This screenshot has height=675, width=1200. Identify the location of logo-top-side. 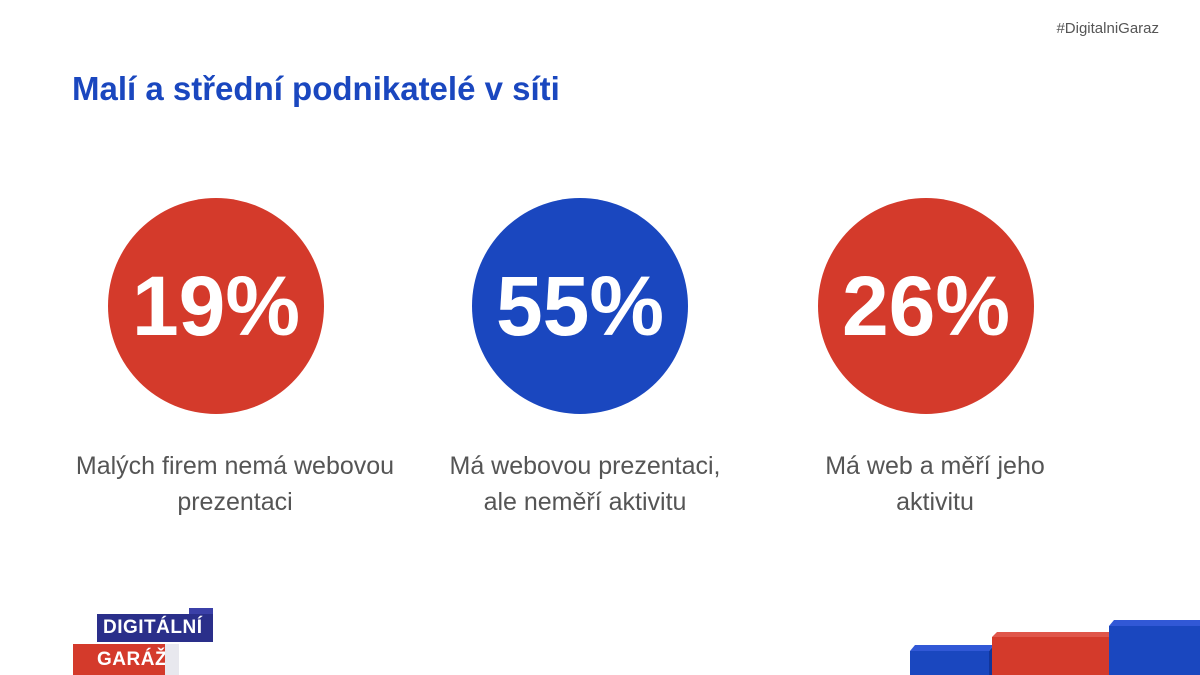
(201, 612).